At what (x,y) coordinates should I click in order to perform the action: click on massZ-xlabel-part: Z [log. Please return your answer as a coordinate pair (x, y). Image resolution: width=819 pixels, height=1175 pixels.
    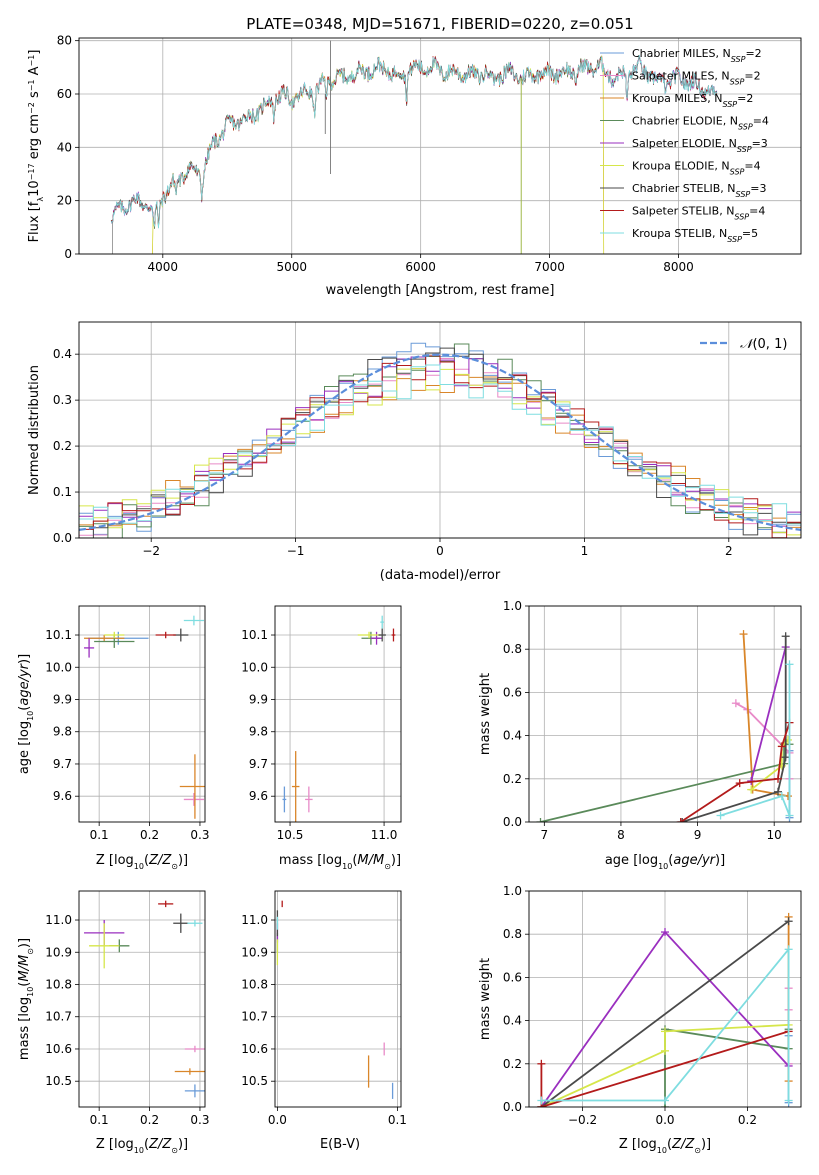
    Looking at the image, I should click on (115, 1144).